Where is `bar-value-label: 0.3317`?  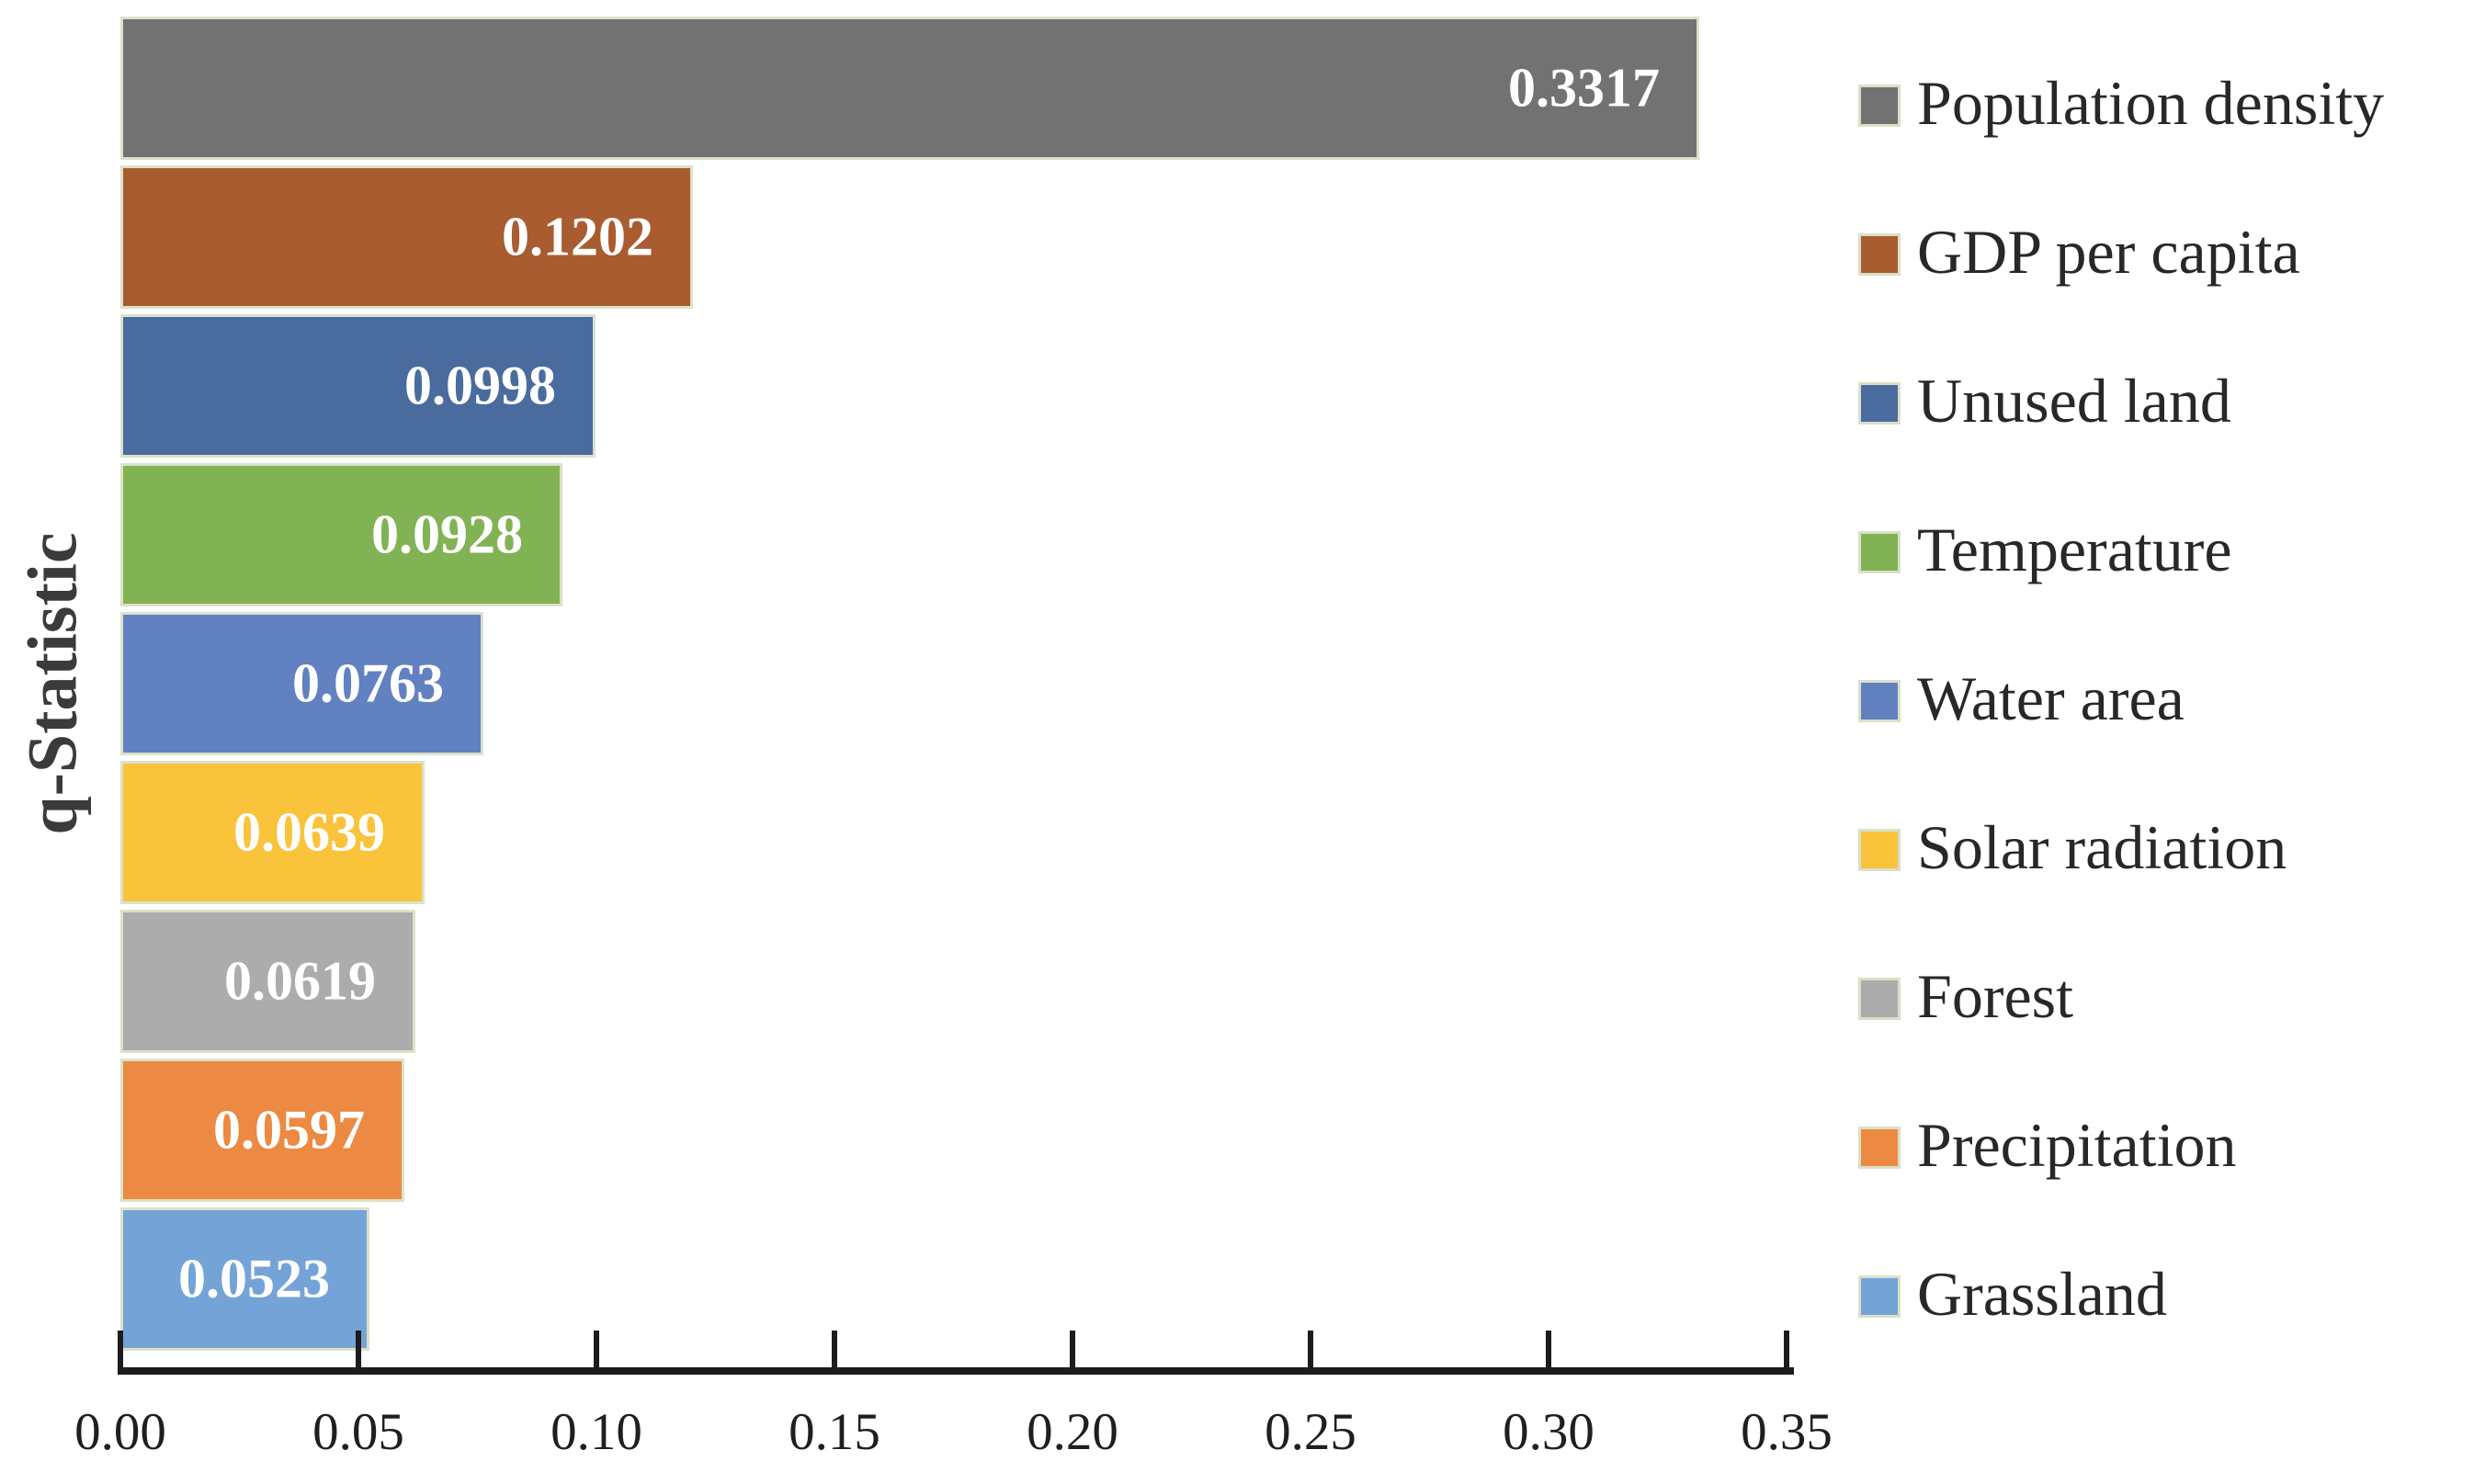 bar-value-label: 0.3317 is located at coordinates (1584, 88).